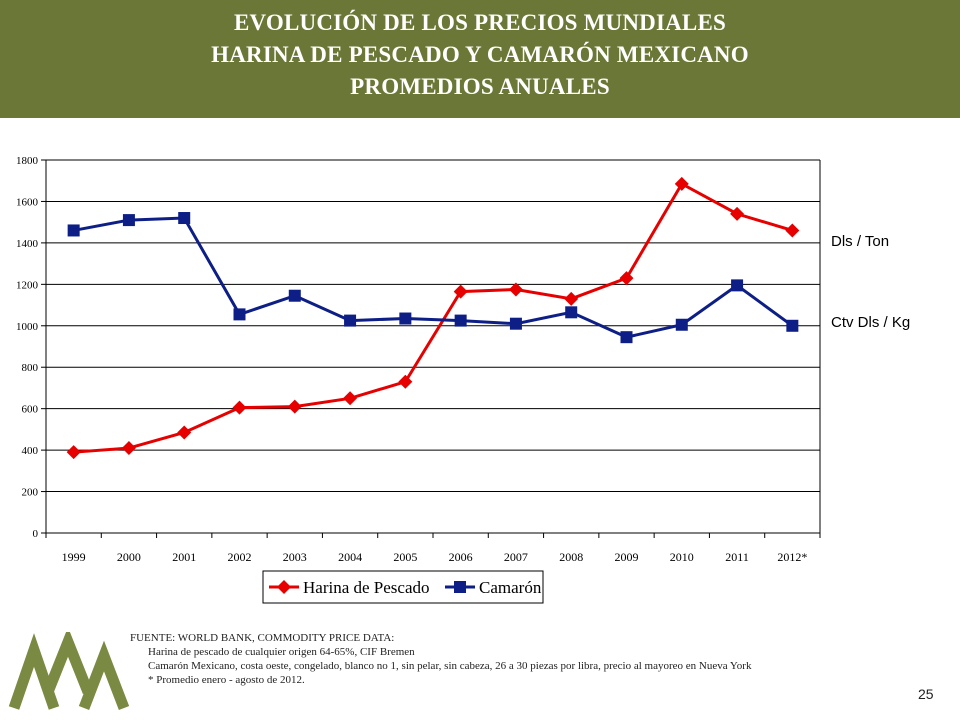 This screenshot has height=720, width=960. I want to click on x-tick-label: 2010, so click(682, 557).